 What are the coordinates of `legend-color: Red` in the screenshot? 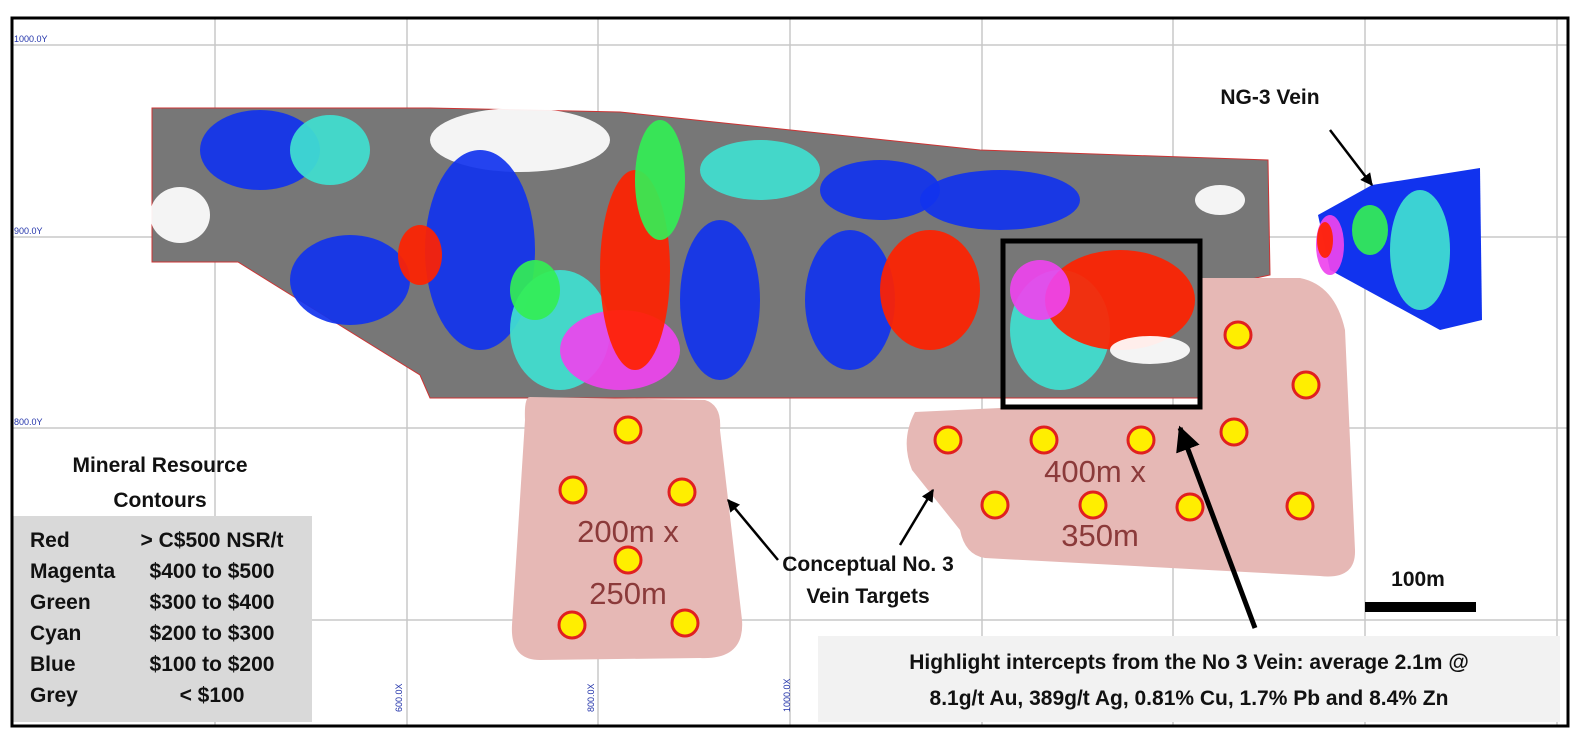 It's located at (50, 540).